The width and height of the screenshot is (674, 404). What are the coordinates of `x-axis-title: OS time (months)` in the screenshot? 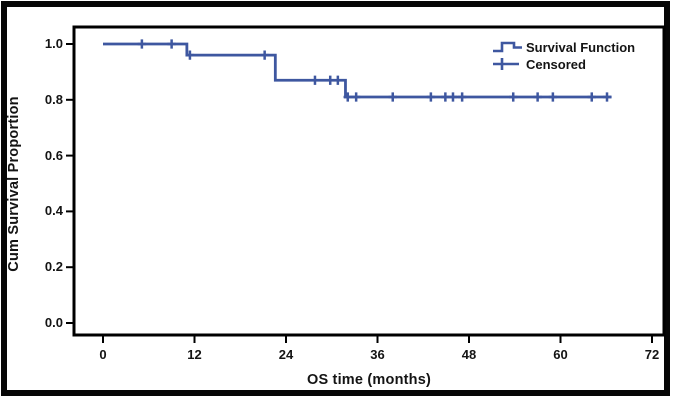 It's located at (369, 380).